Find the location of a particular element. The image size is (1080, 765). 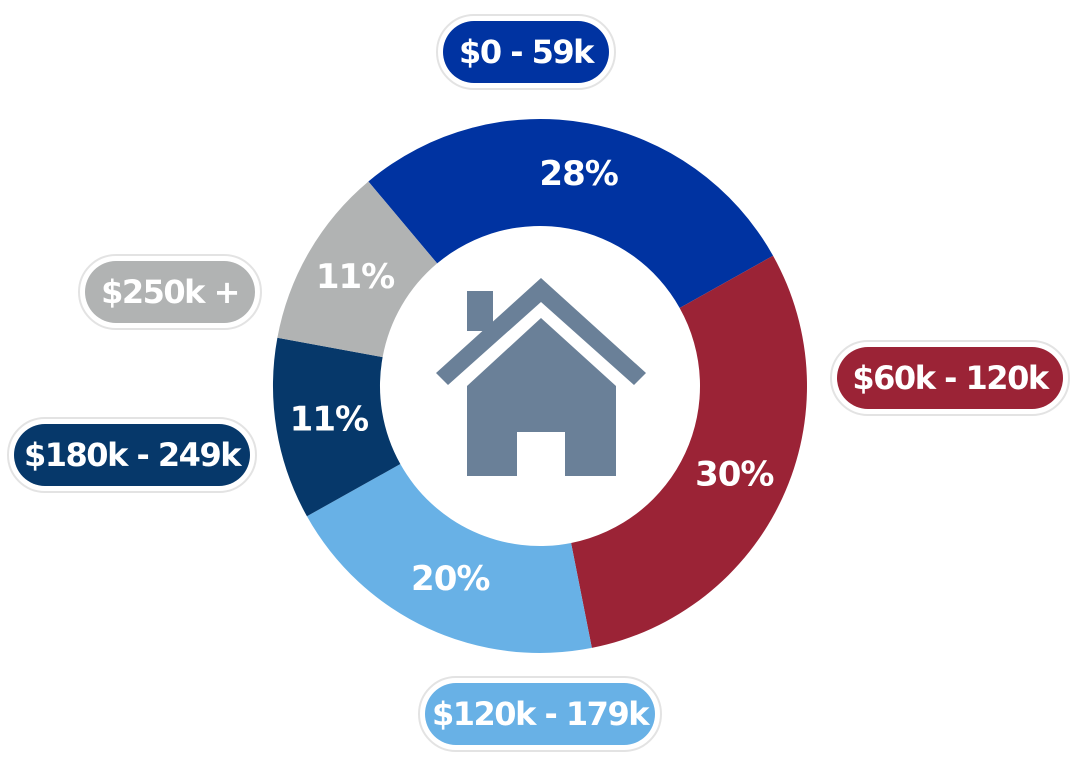

category-label: $0 - 59k is located at coordinates (527, 52).